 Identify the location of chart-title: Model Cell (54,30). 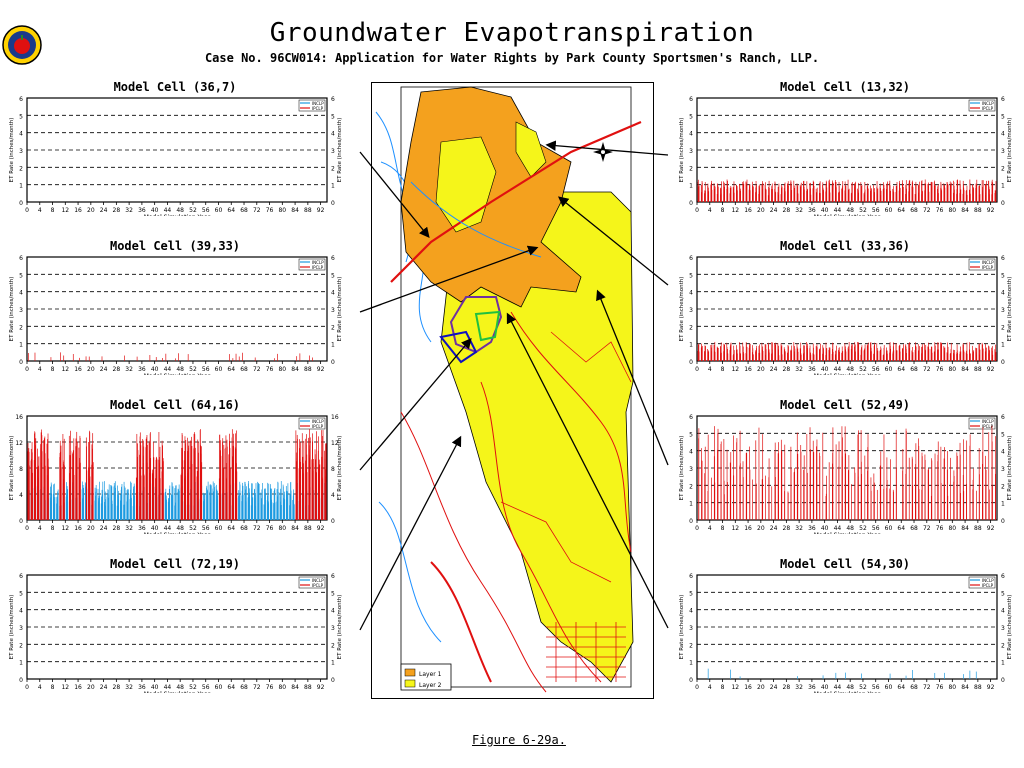
(845, 564).